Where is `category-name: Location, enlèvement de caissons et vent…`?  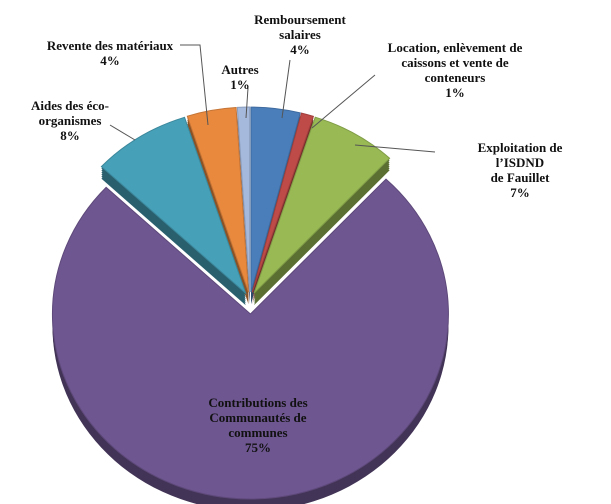 category-name: Location, enlèvement de caissons et vent… is located at coordinates (455, 62).